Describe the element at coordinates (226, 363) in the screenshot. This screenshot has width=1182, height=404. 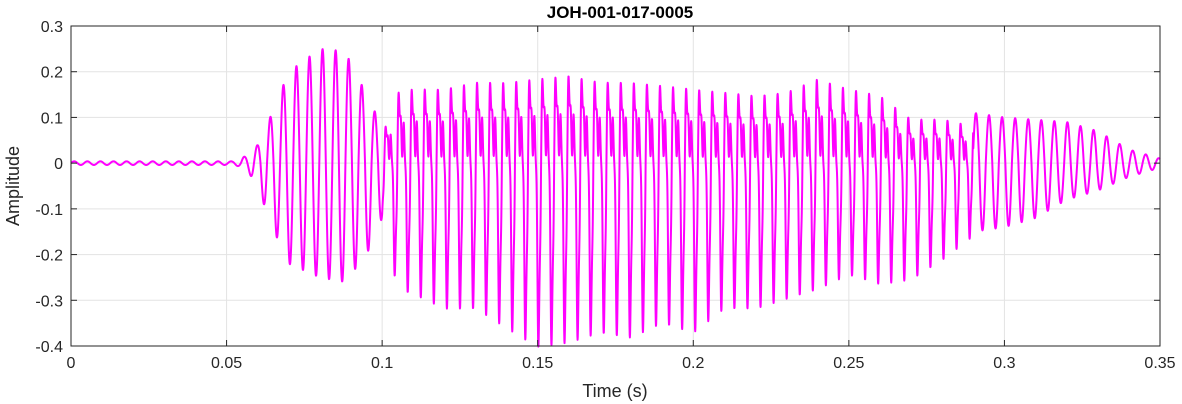
I see `x-tick-label: 0.05` at that location.